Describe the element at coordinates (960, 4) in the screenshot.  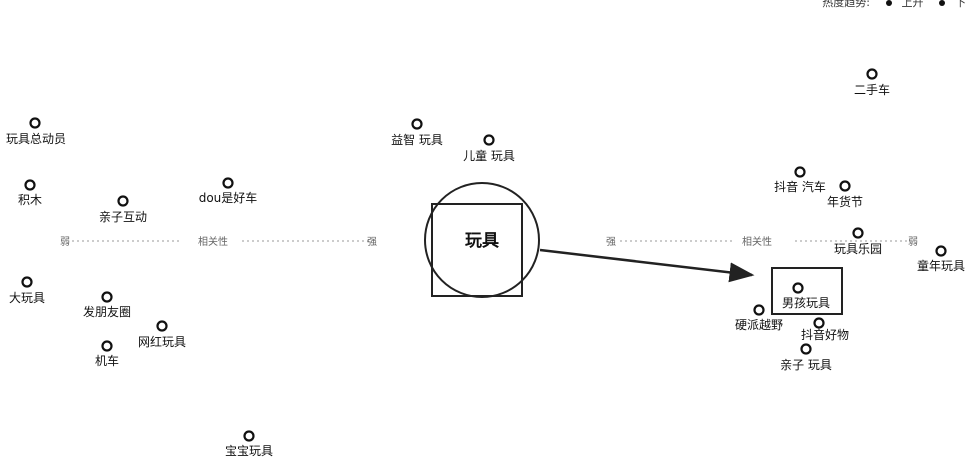
I see `legend-down-label: 下` at that location.